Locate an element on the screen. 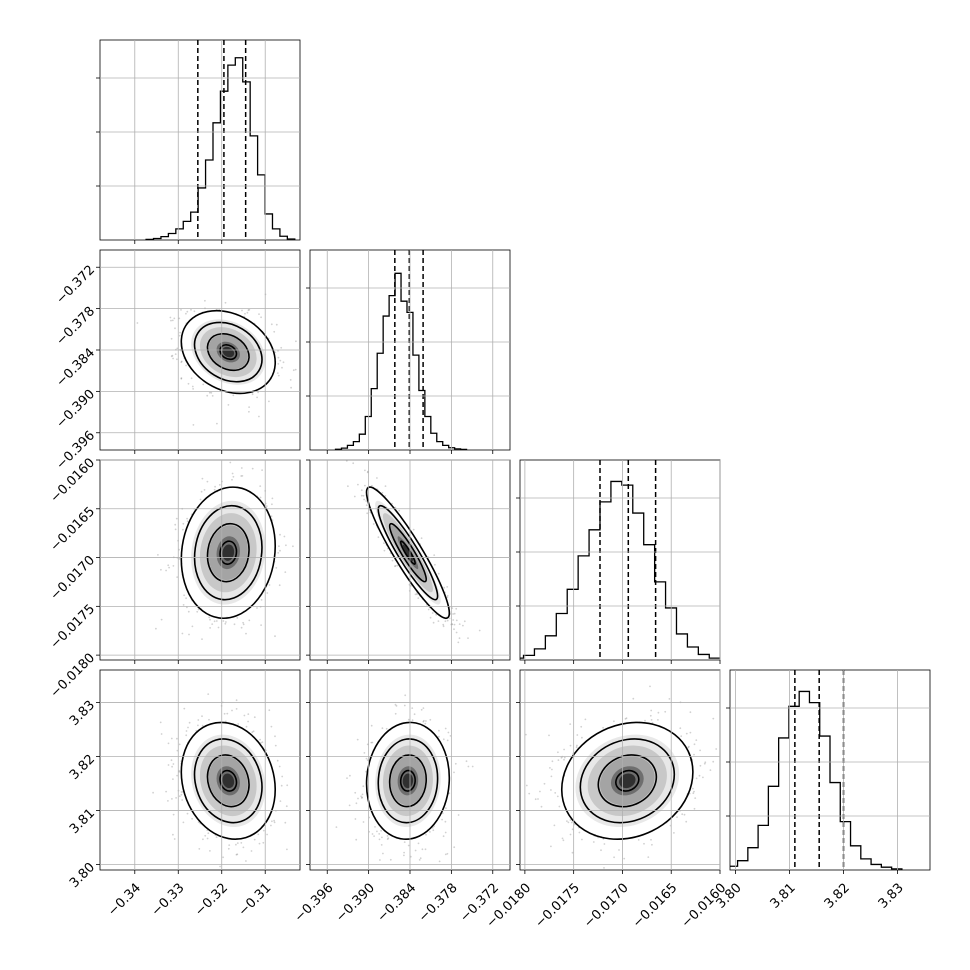 The image size is (970, 970). histogram is located at coordinates (620, 560).